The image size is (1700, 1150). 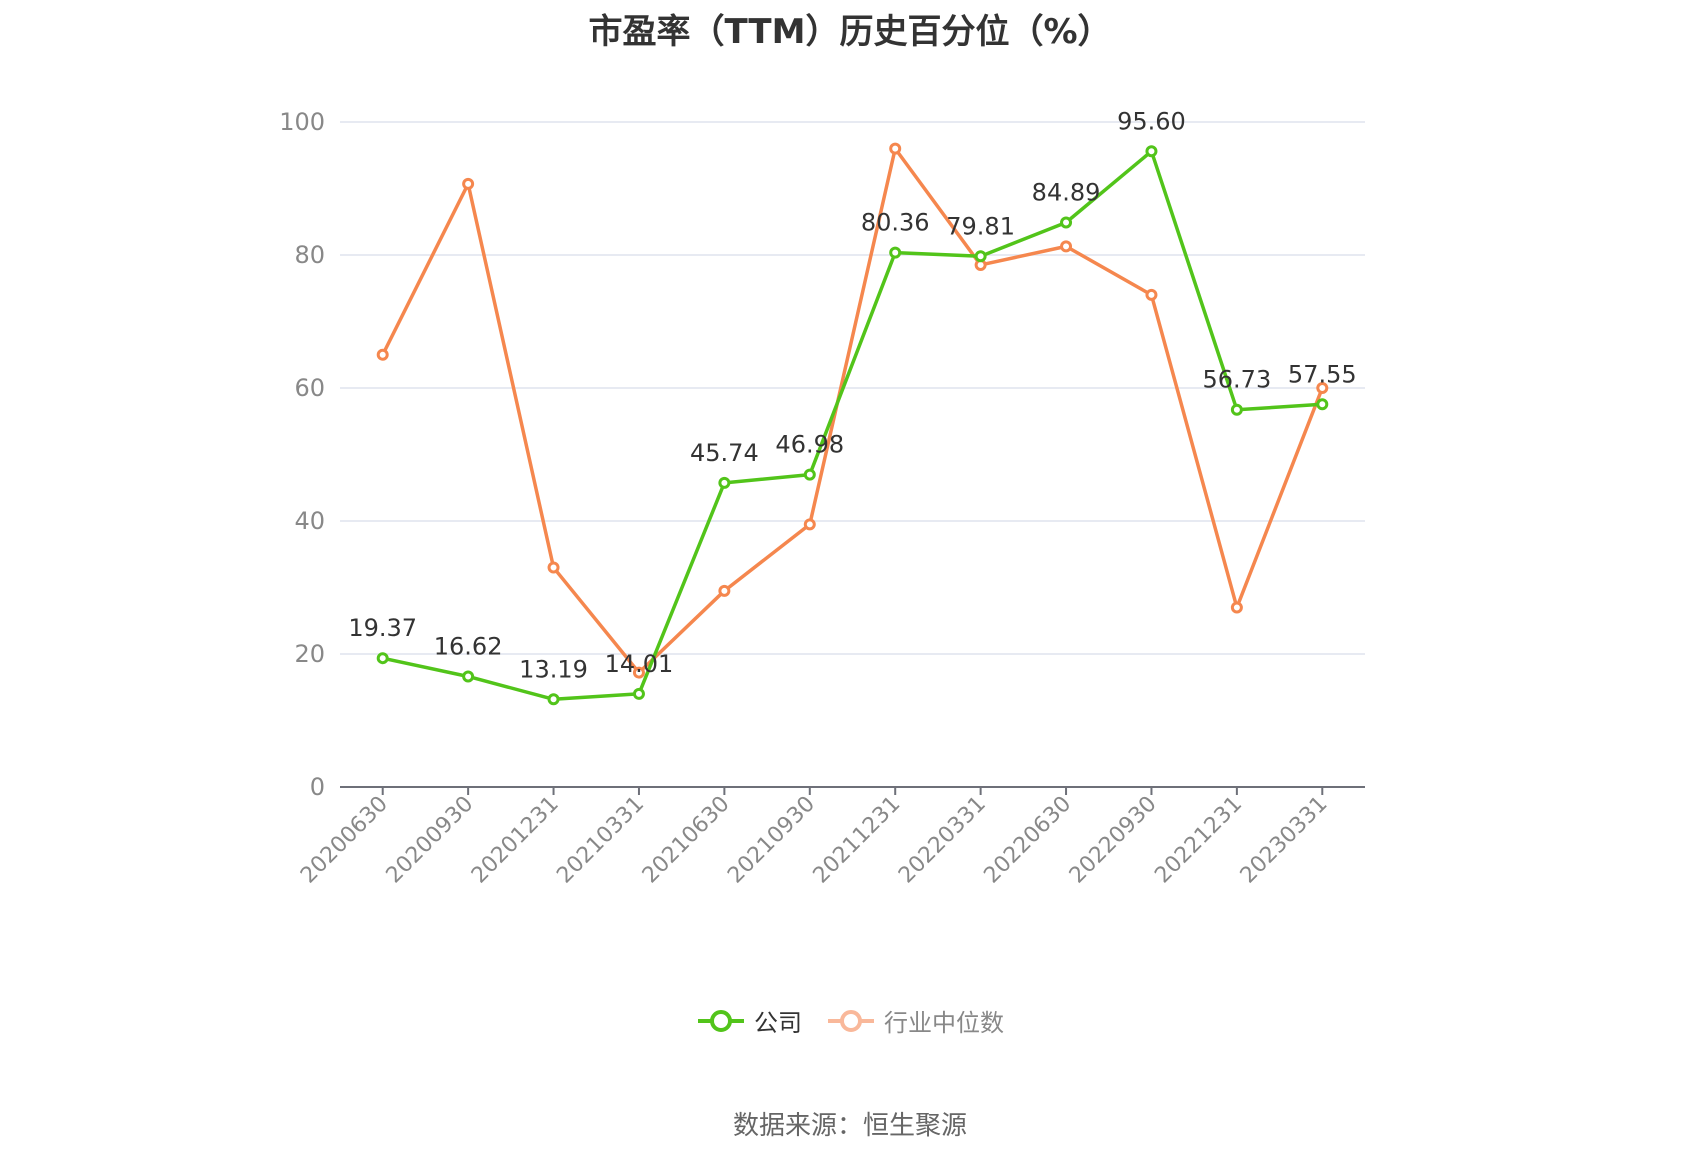 I want to click on y-tick-label: 0, so click(x=317, y=787).